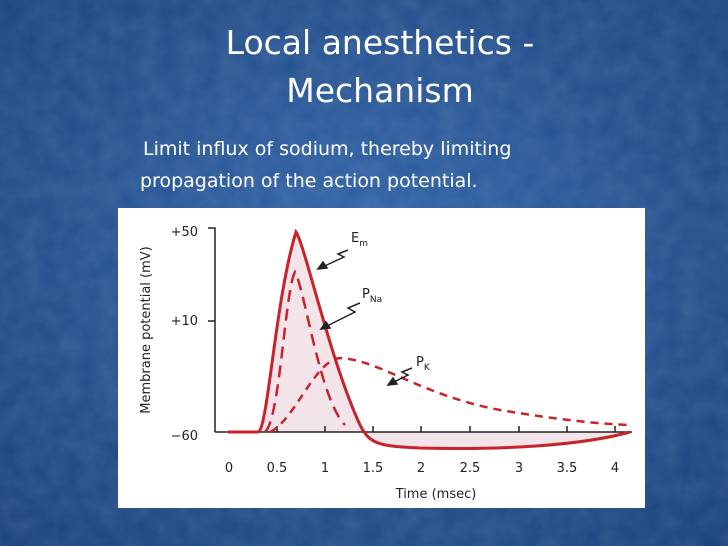 This screenshot has width=728, height=546. I want to click on x-tick-label: 2, so click(421, 468).